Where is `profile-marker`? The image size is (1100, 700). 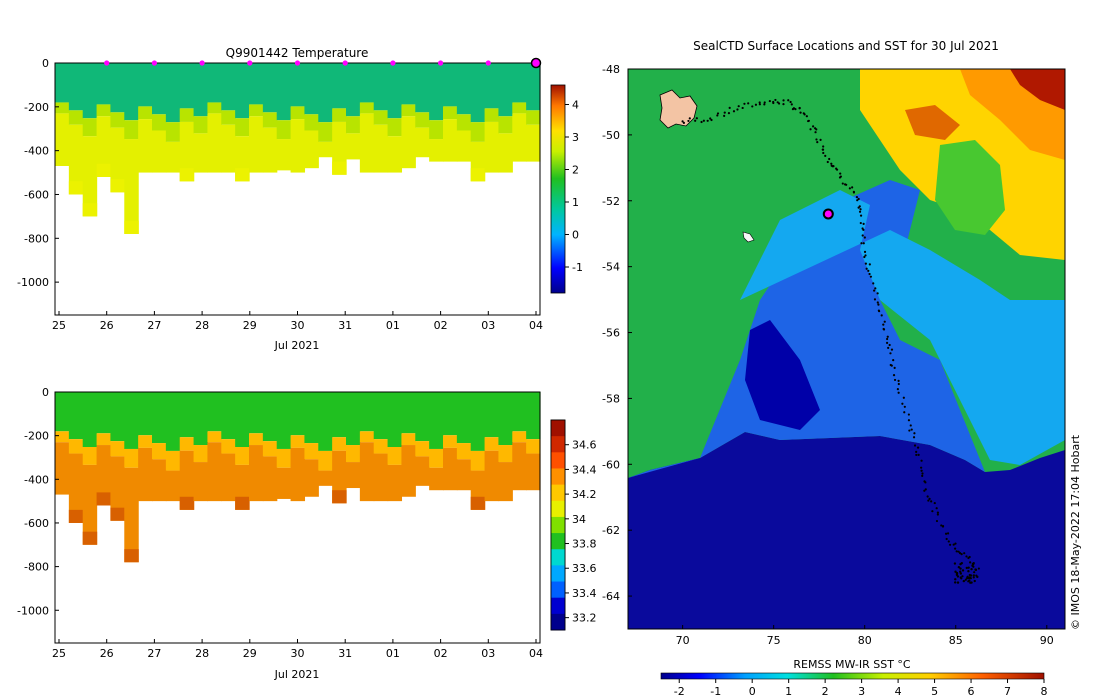
profile-marker is located at coordinates (154, 63).